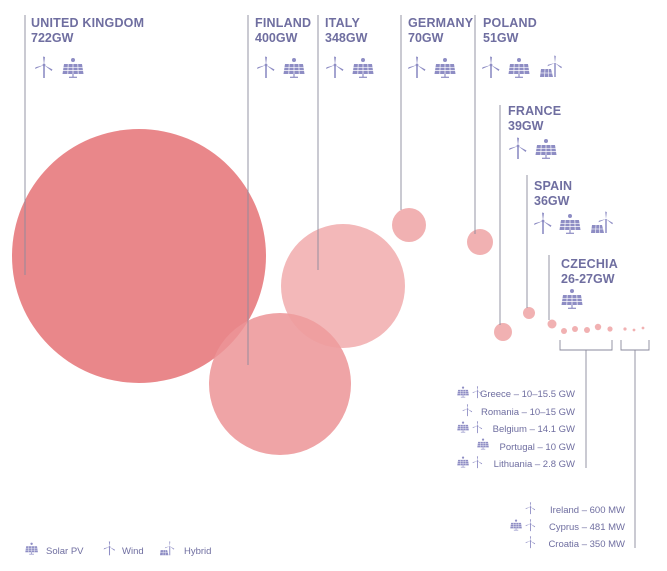 This screenshot has width=667, height=571. I want to click on country-capacity: 400GW, so click(276, 38).